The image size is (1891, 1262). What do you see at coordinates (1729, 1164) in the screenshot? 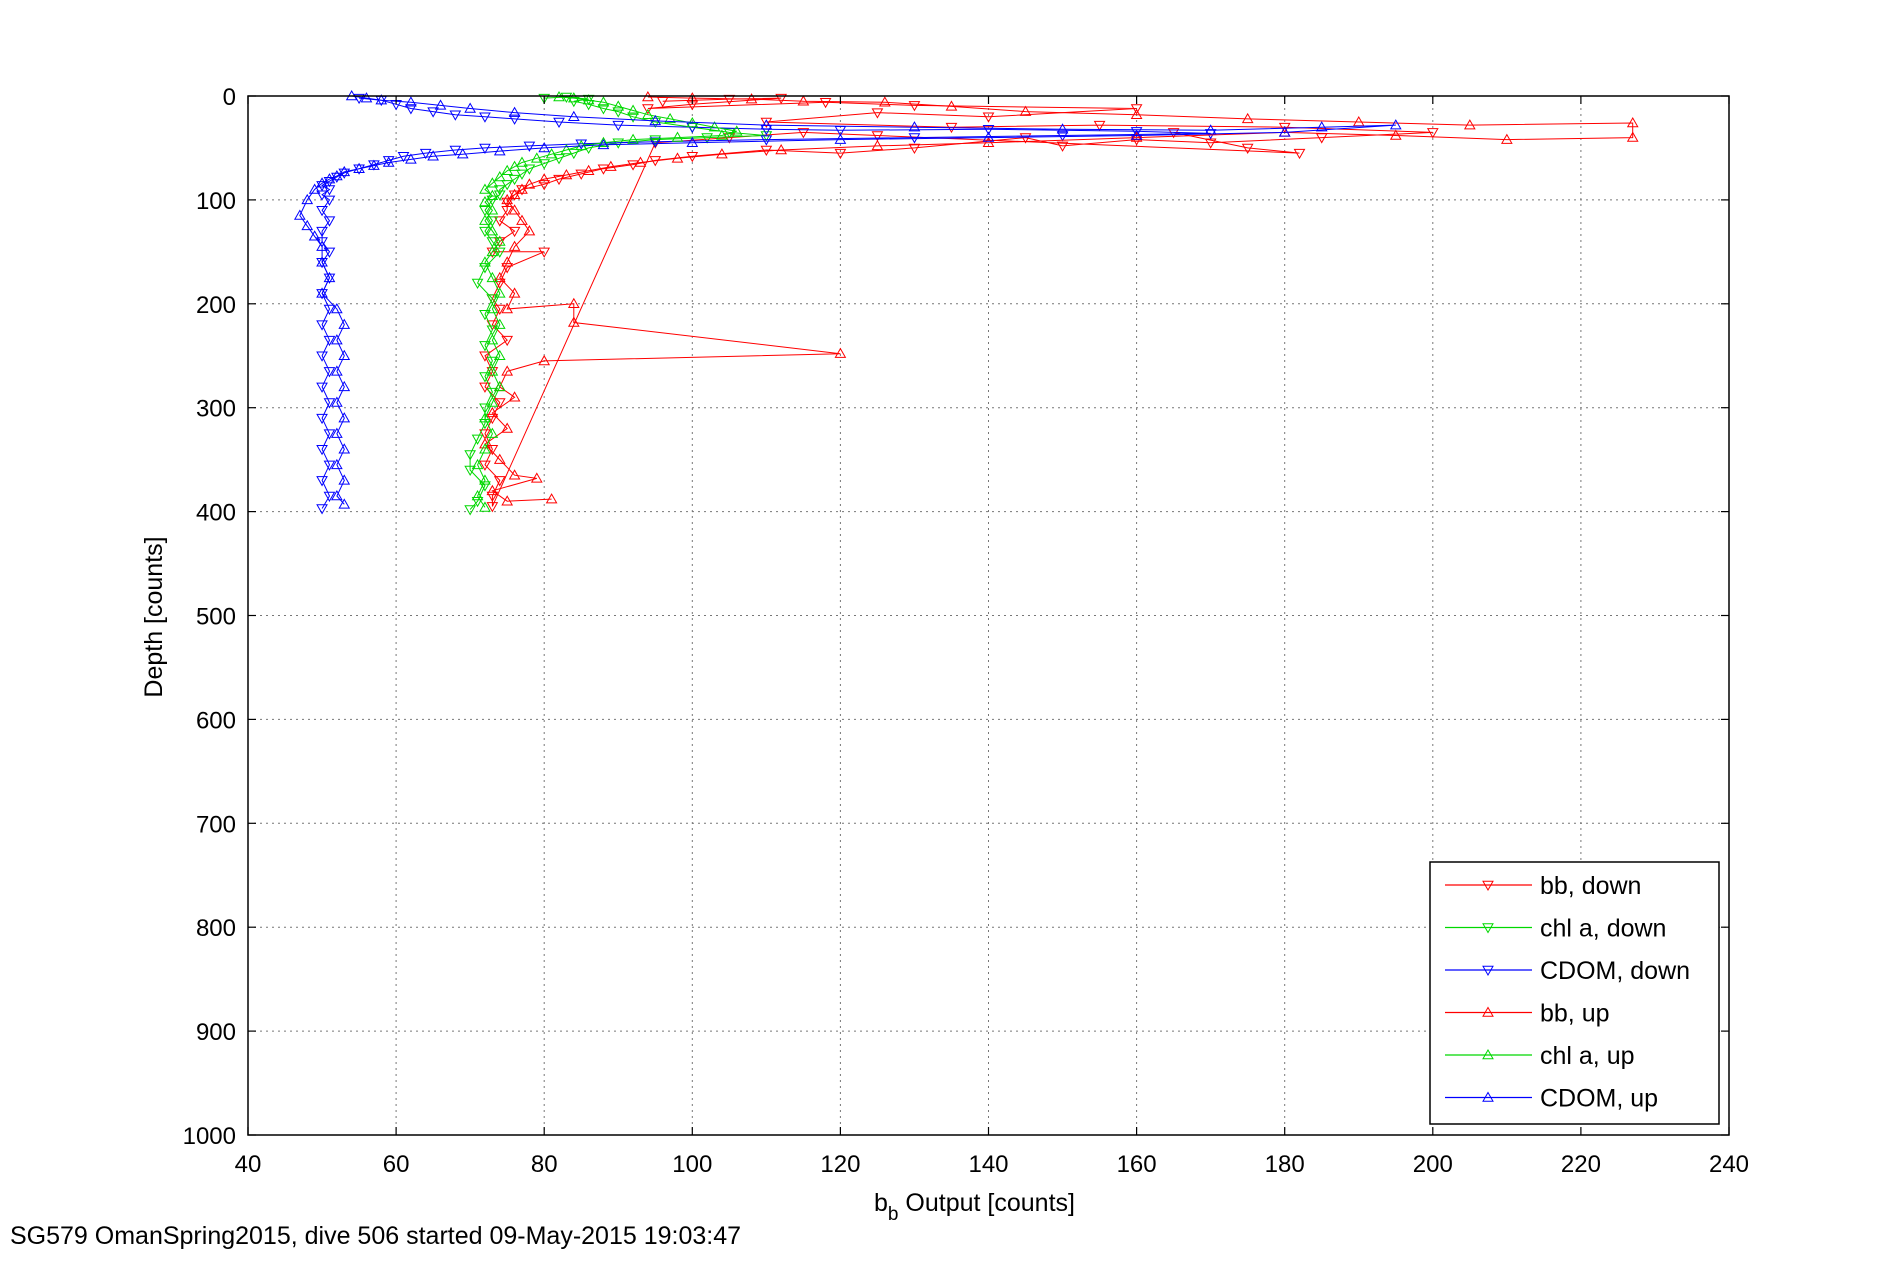
I see `x-tick-label: 240` at bounding box center [1729, 1164].